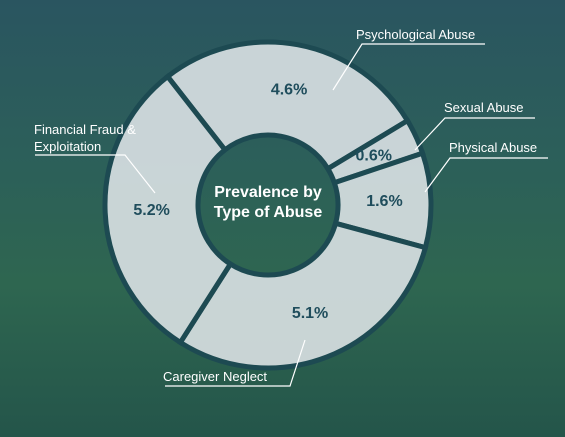 Image resolution: width=565 pixels, height=437 pixels. I want to click on value-label: 1.6%, so click(384, 201).